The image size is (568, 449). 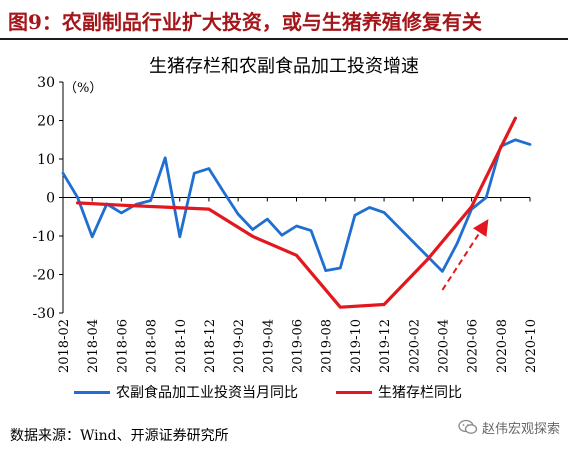 I want to click on legend: 农副食品加工业投资当月同比 生猪存栏同比, so click(x=294, y=392).